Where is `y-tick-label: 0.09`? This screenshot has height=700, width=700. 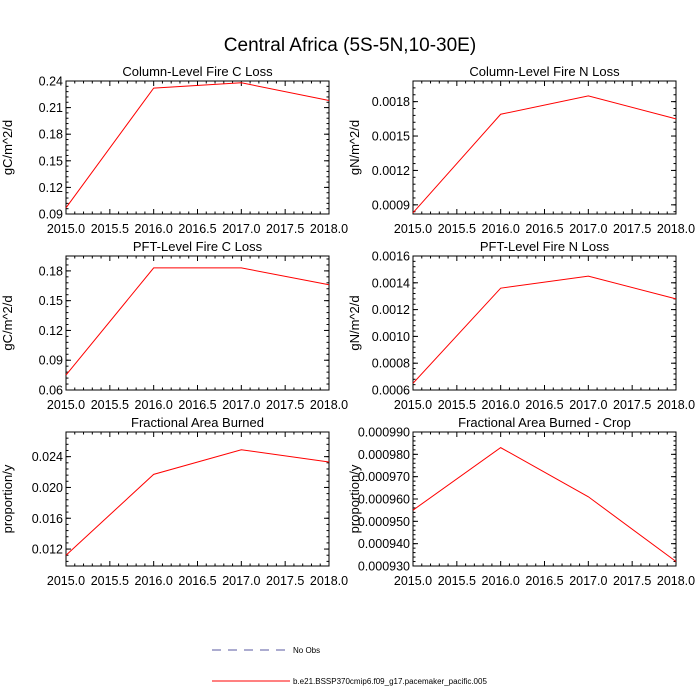 y-tick-label: 0.09 is located at coordinates (51, 361).